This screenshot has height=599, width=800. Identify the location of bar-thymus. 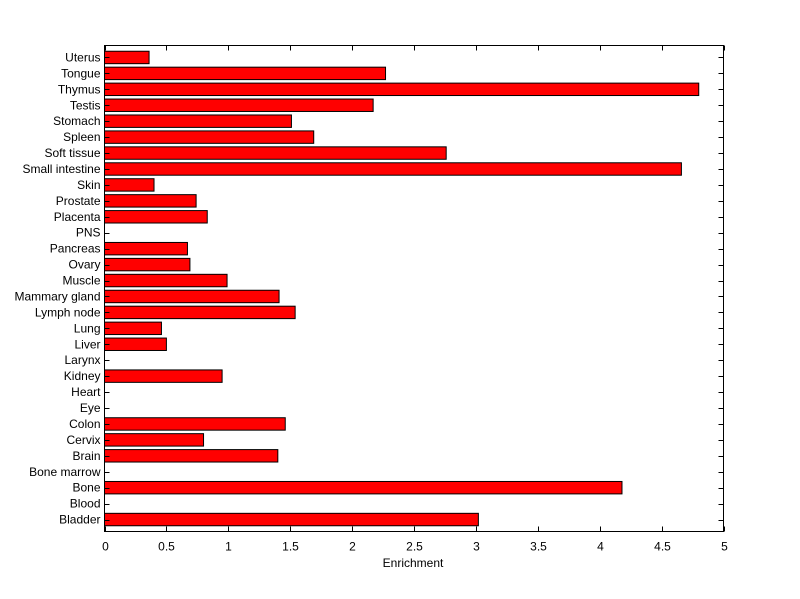
(402, 89).